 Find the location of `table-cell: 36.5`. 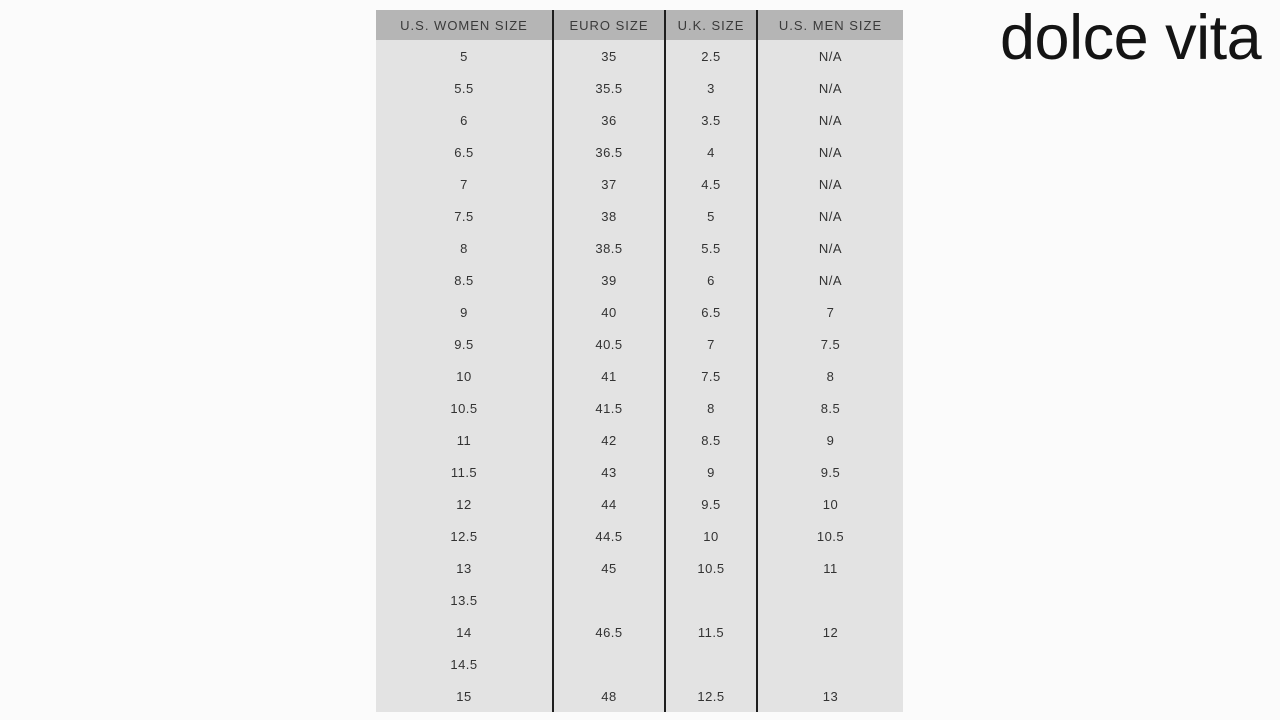

table-cell: 36.5 is located at coordinates (608, 152).